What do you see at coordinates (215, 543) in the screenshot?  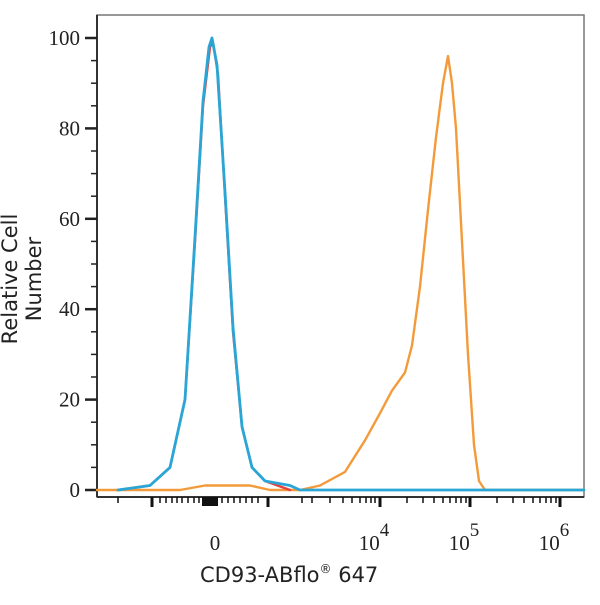 I see `x-tick-label: 0` at bounding box center [215, 543].